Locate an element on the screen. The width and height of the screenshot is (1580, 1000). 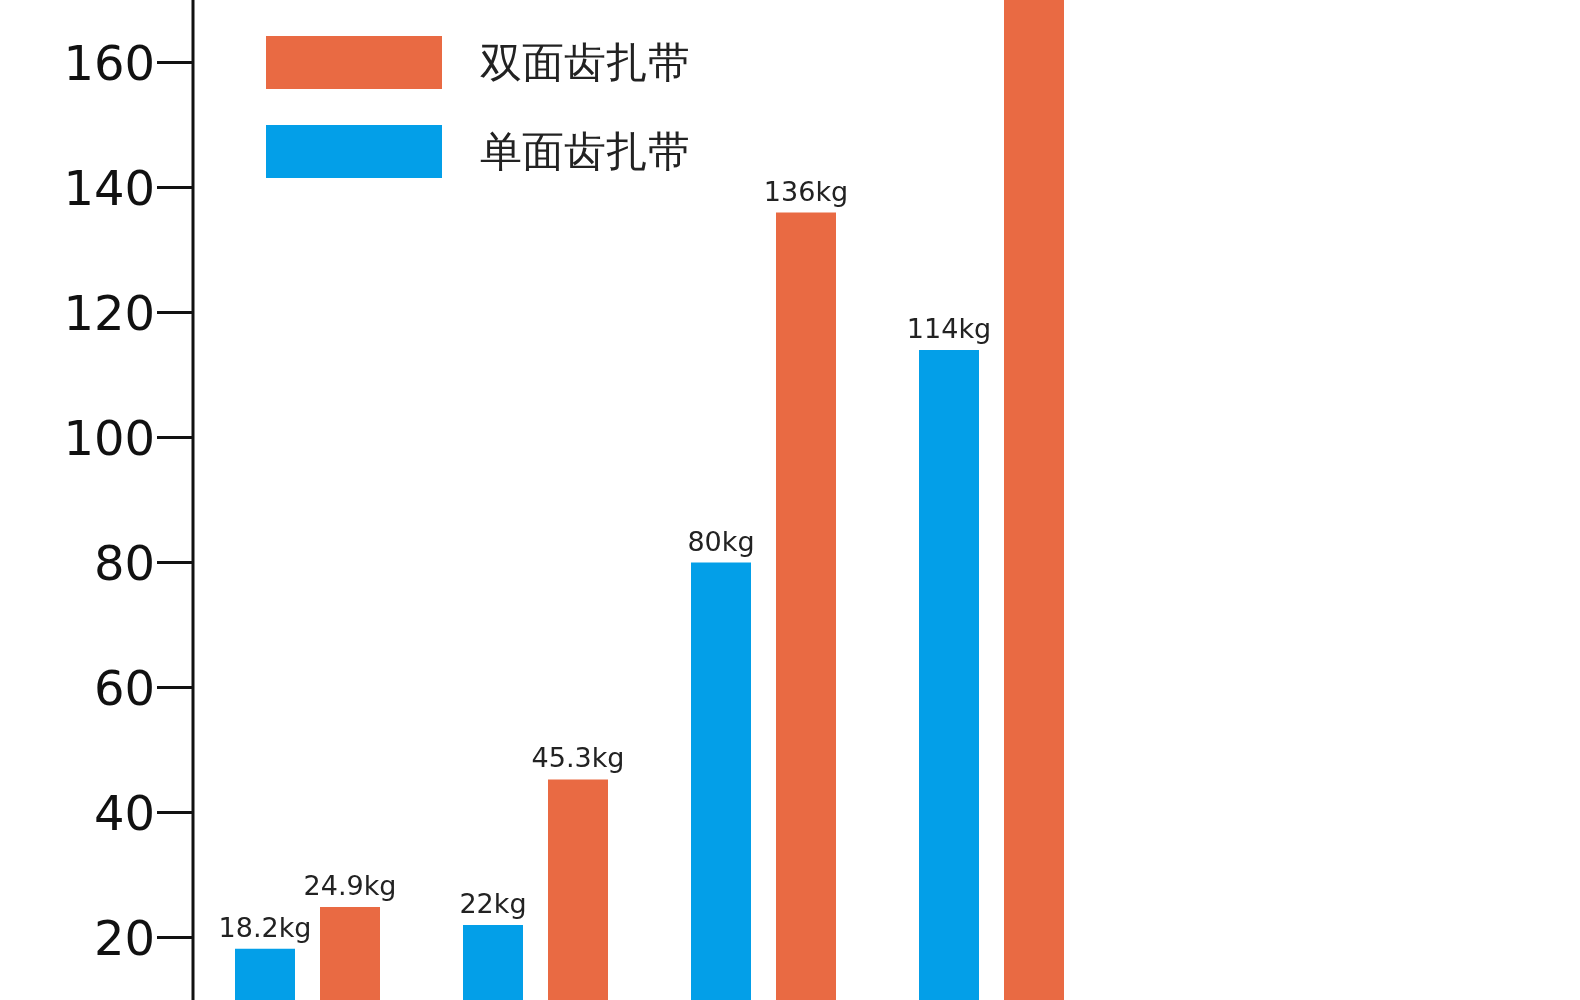
legend-label: 单面齿扎带 is located at coordinates (585, 151).